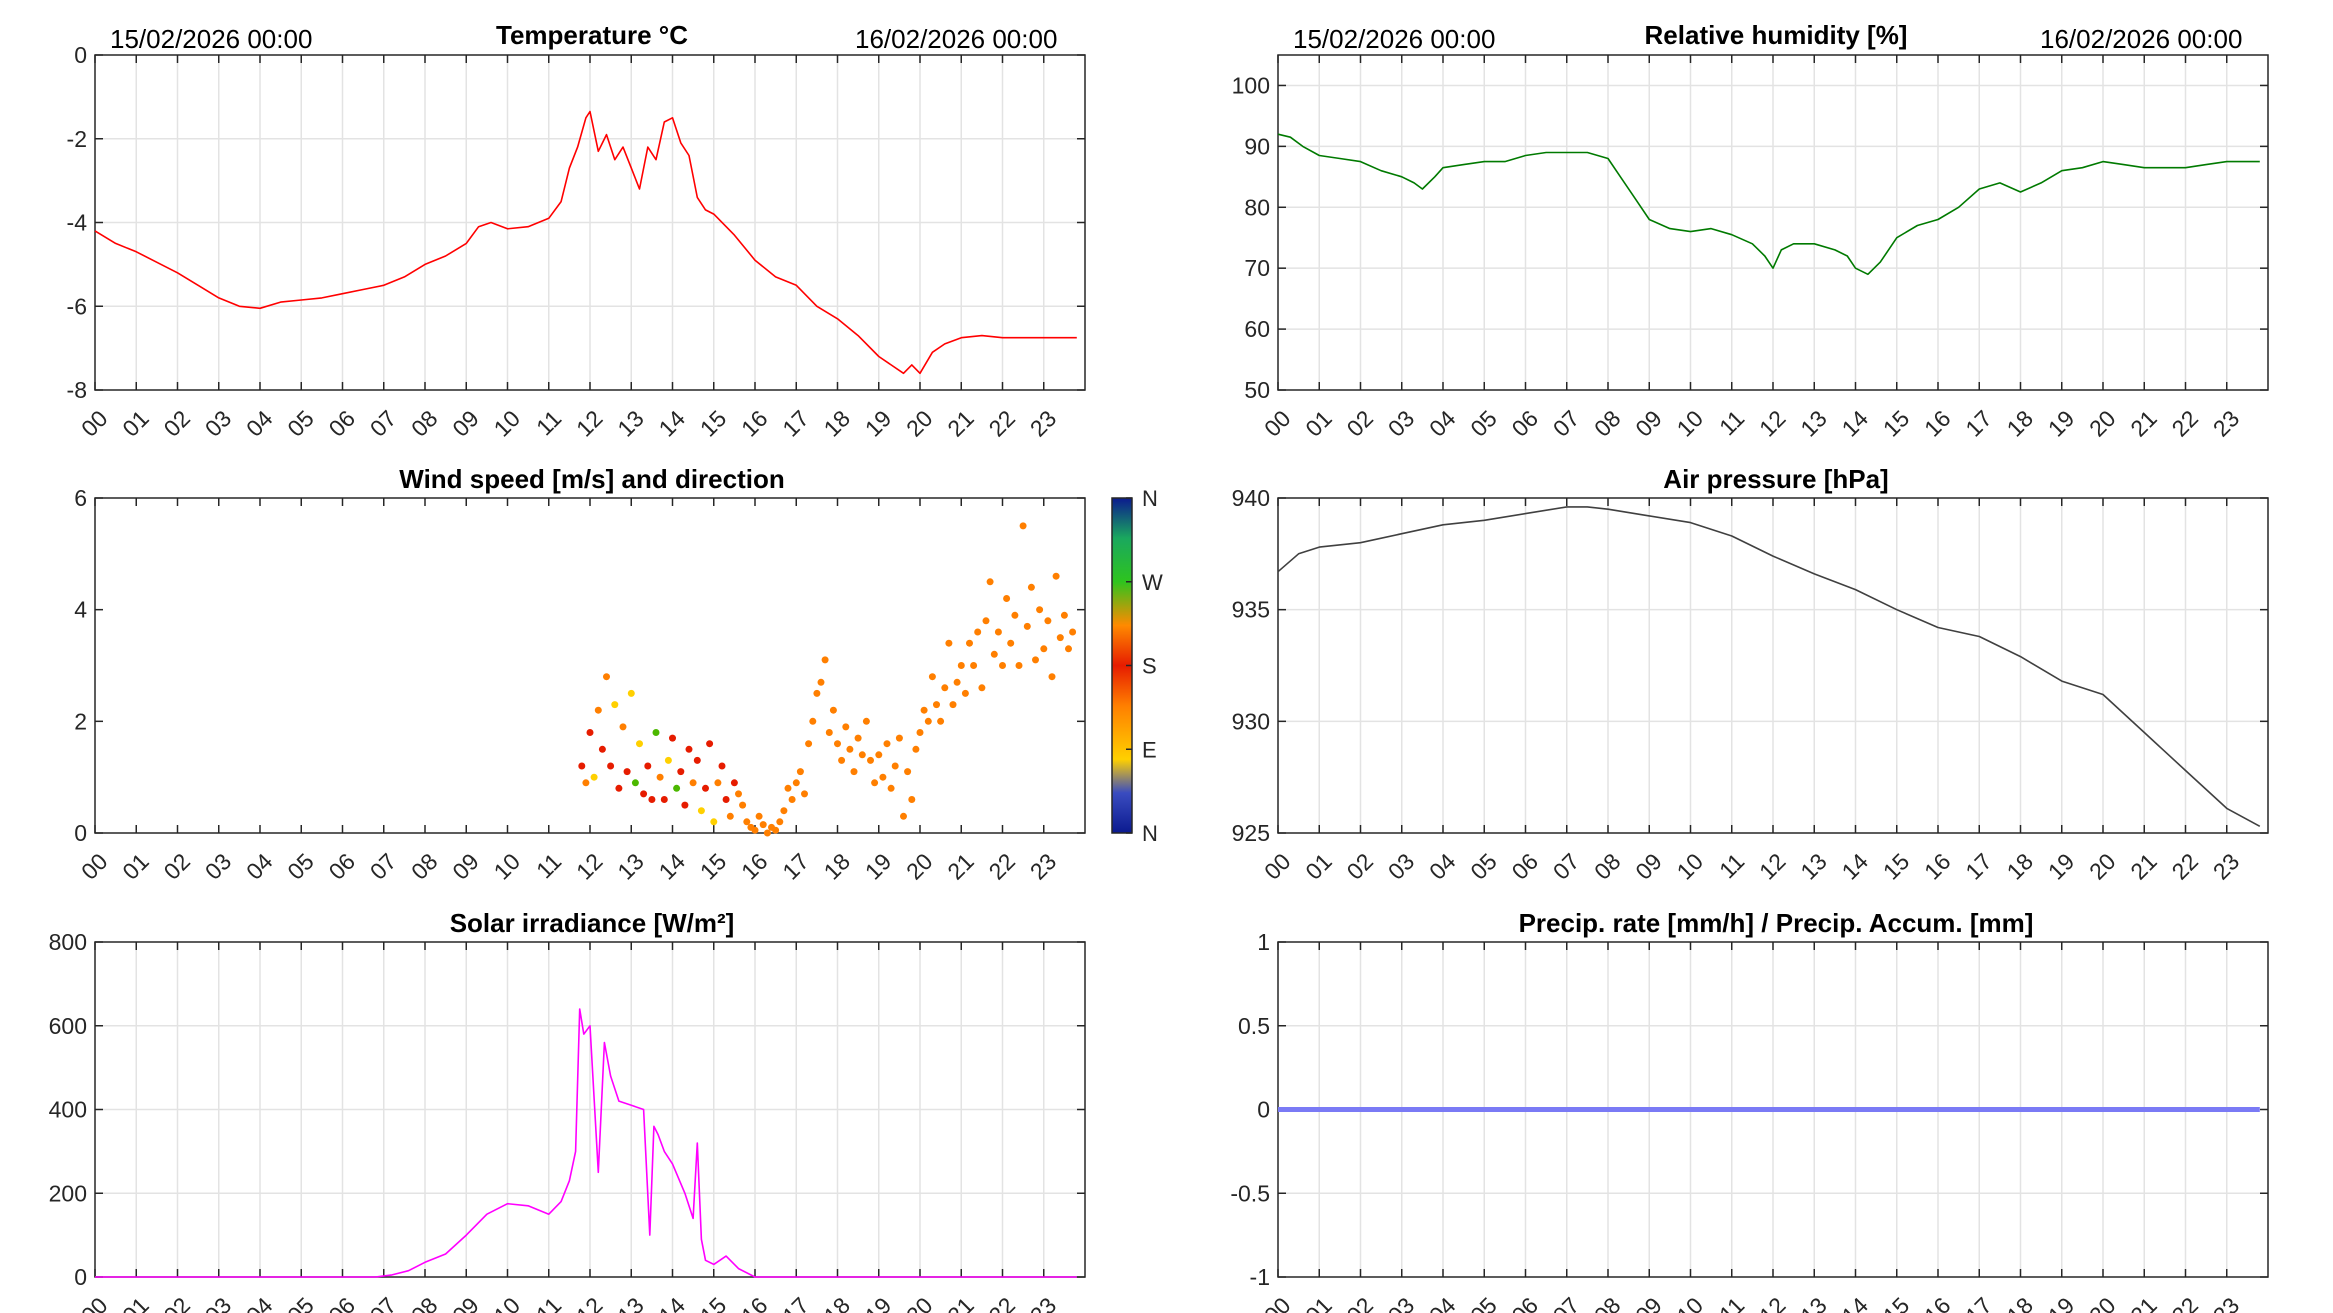  Describe the element at coordinates (1257, 329) in the screenshot. I see `y-tick-label: 60` at that location.